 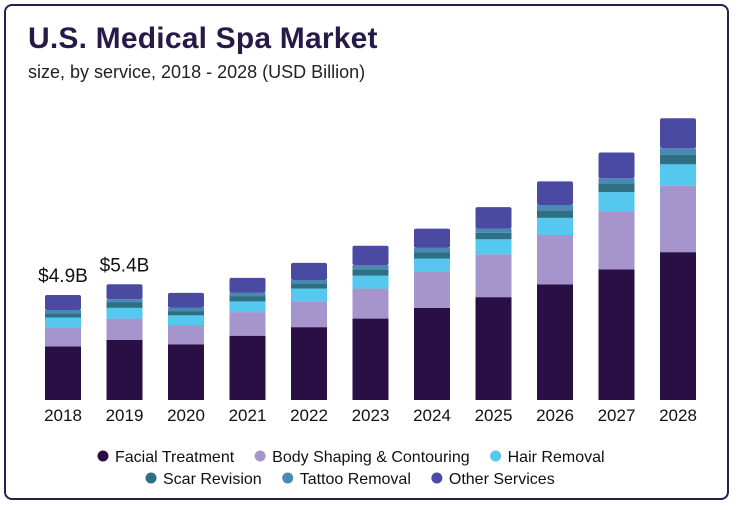 I want to click on bar-segment-2026-facial-treatment, so click(x=555, y=342).